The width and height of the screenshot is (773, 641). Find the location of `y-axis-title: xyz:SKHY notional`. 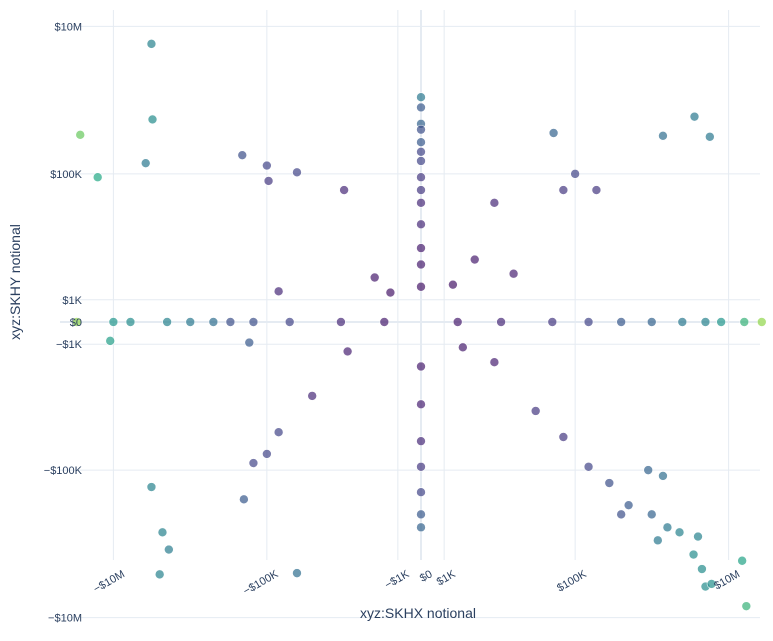

y-axis-title: xyz:SKHY notional is located at coordinates (15, 282).